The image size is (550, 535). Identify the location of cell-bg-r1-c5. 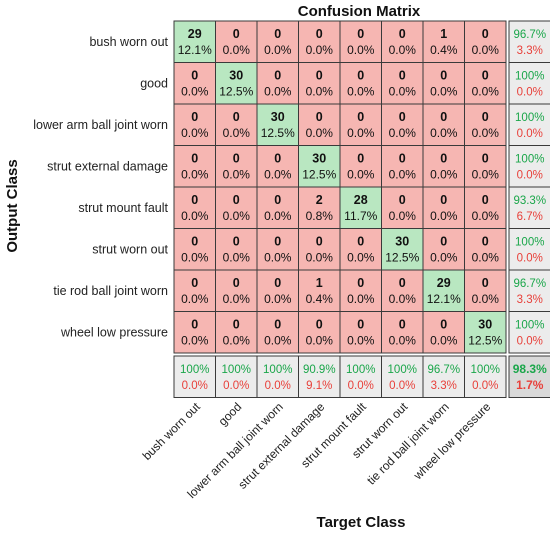
(402, 83).